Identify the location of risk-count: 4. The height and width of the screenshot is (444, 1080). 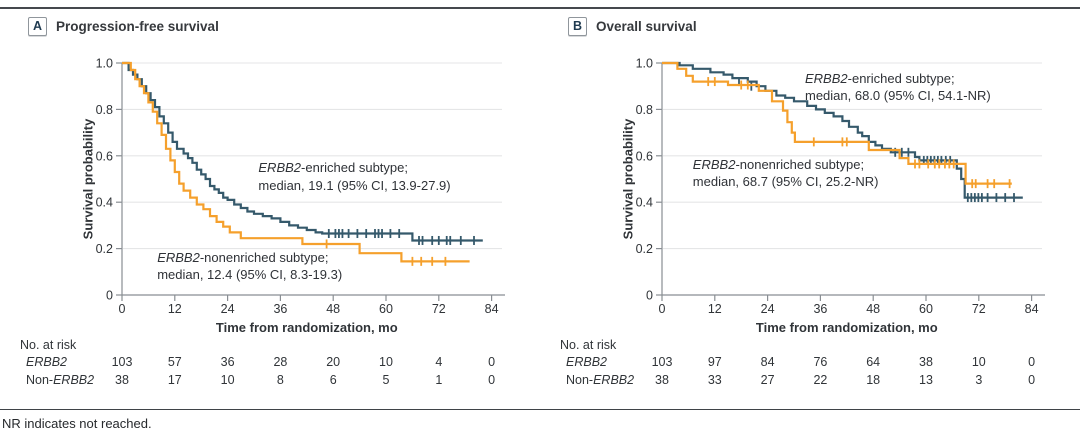
(439, 362).